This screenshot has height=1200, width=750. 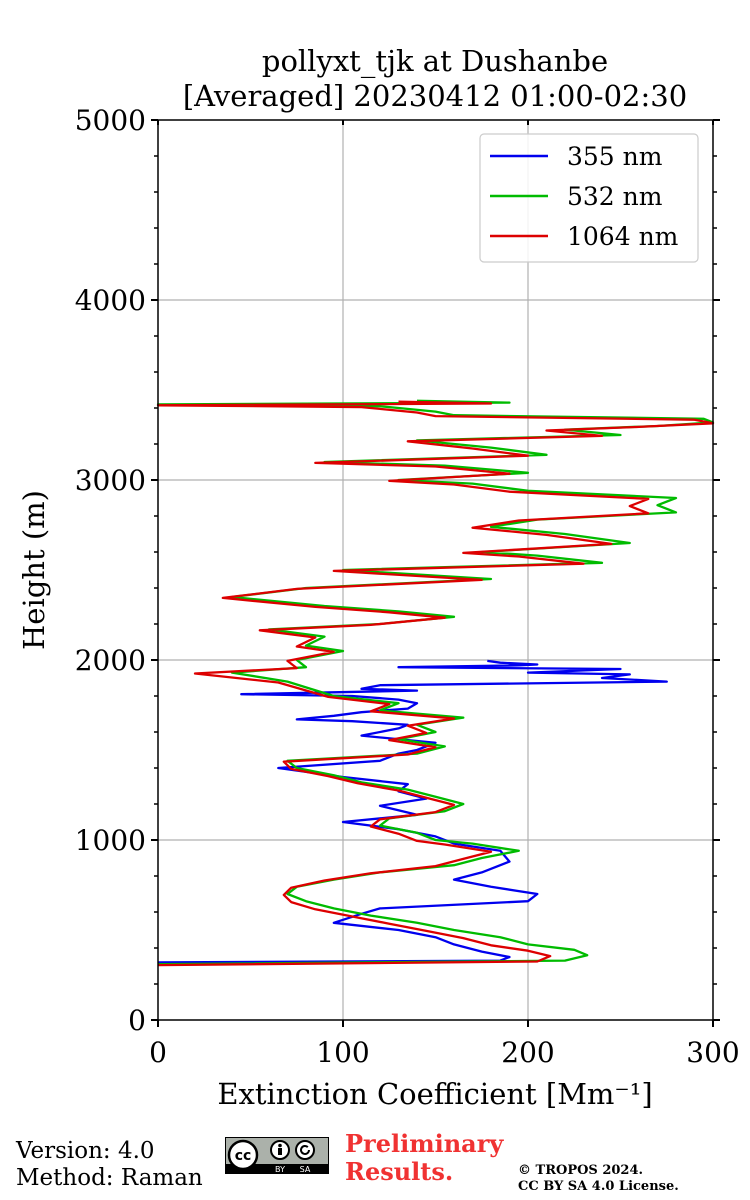 I want to click on y-tick-label: 1000, so click(x=110, y=840).